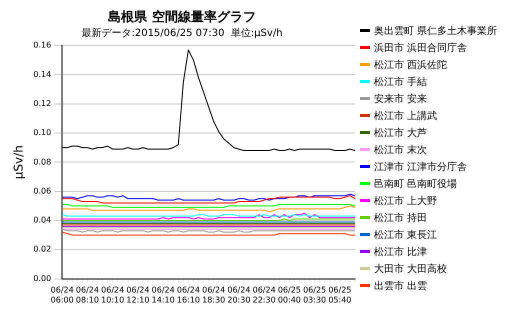  Describe the element at coordinates (42, 103) in the screenshot. I see `y-tick-label: 0.12` at that location.